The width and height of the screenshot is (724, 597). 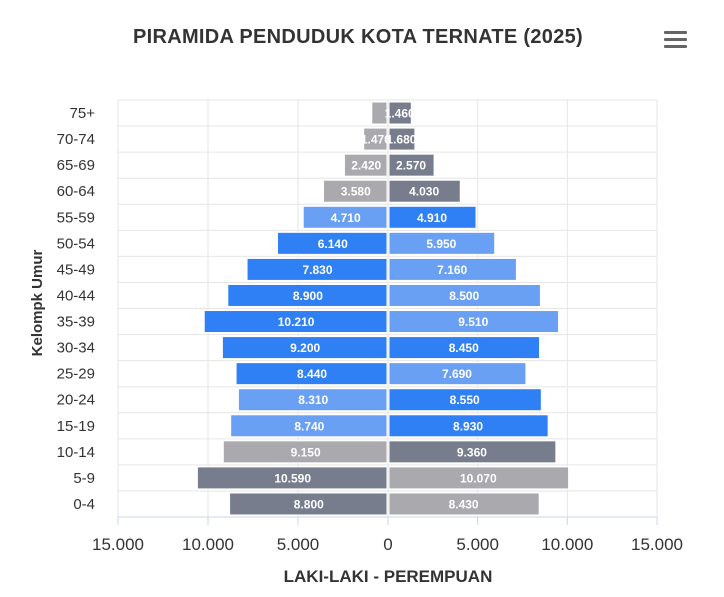 I want to click on y-axis-title: Kelompk Umur, so click(x=37, y=302).